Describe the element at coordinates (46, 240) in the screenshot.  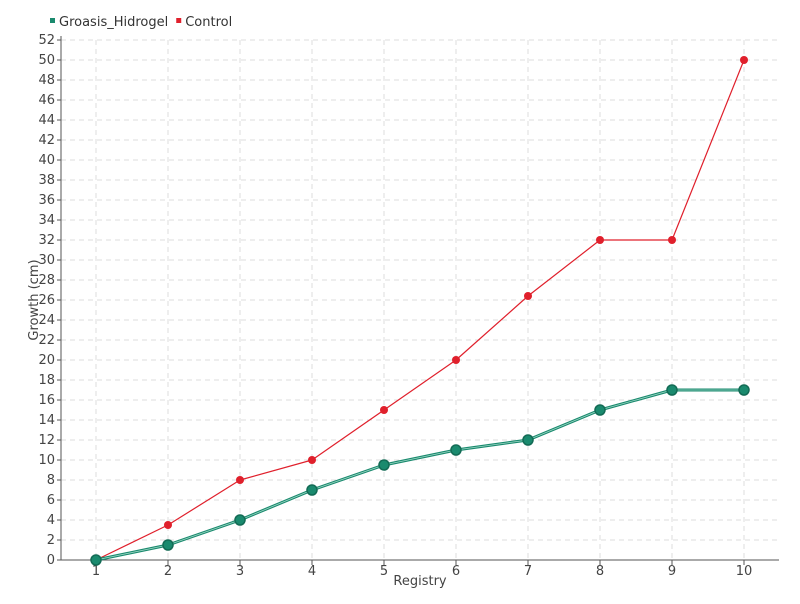
I see `y-tick-label: 32` at that location.